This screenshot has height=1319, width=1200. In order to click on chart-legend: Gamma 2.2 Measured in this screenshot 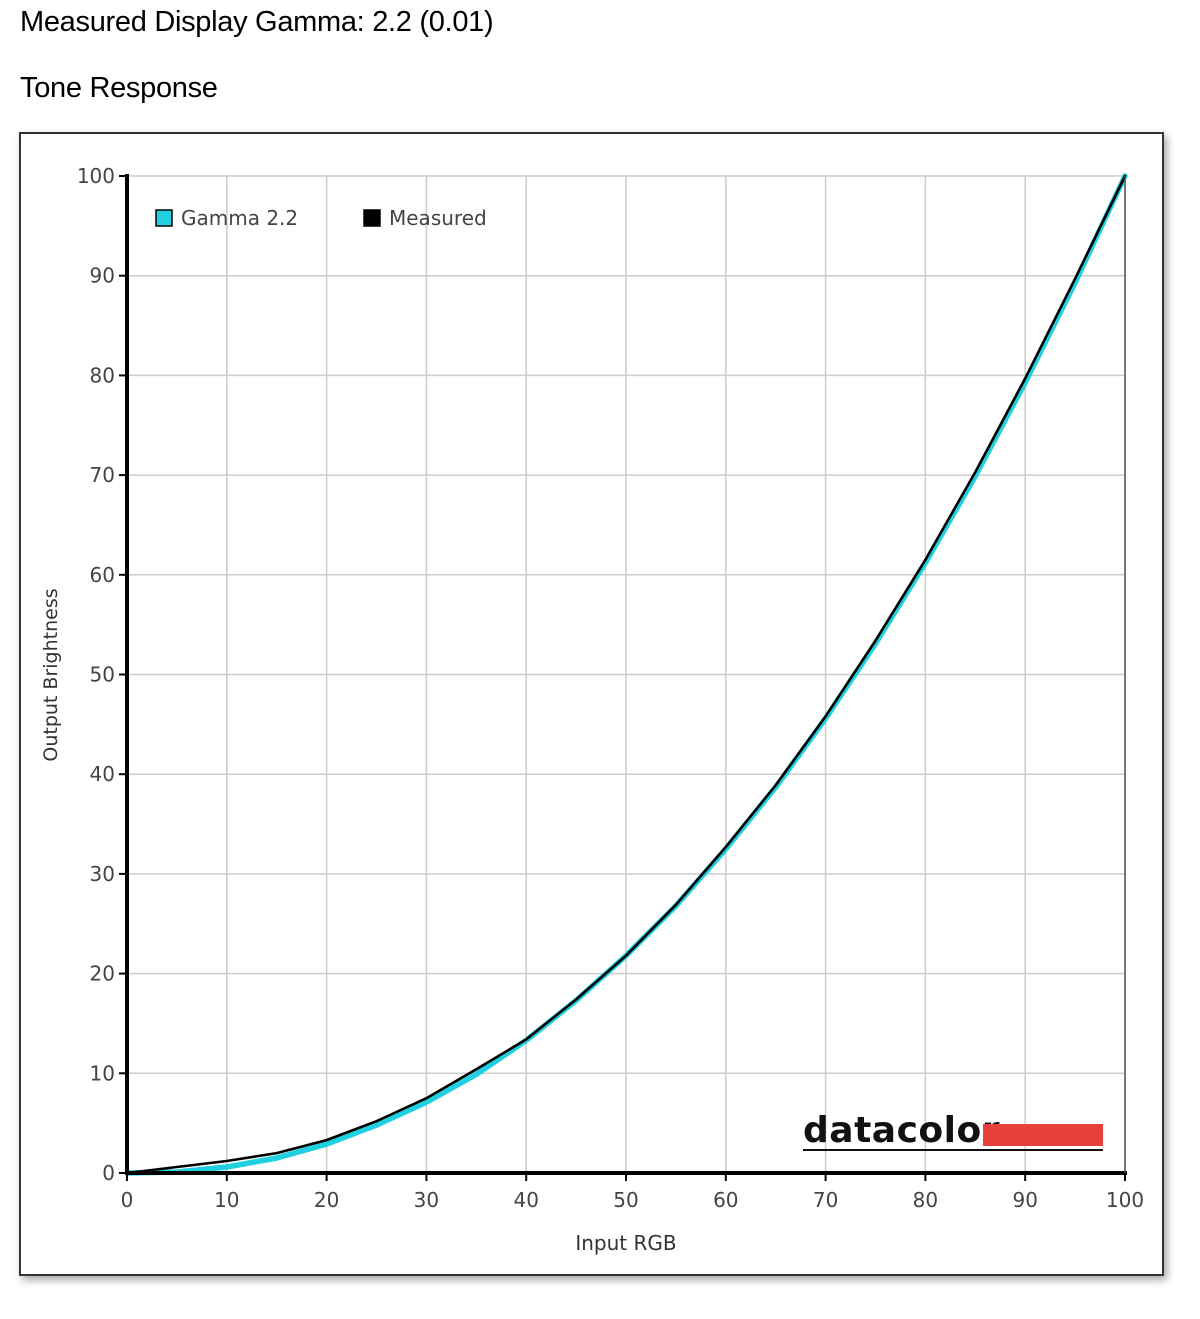, I will do `click(321, 218)`.